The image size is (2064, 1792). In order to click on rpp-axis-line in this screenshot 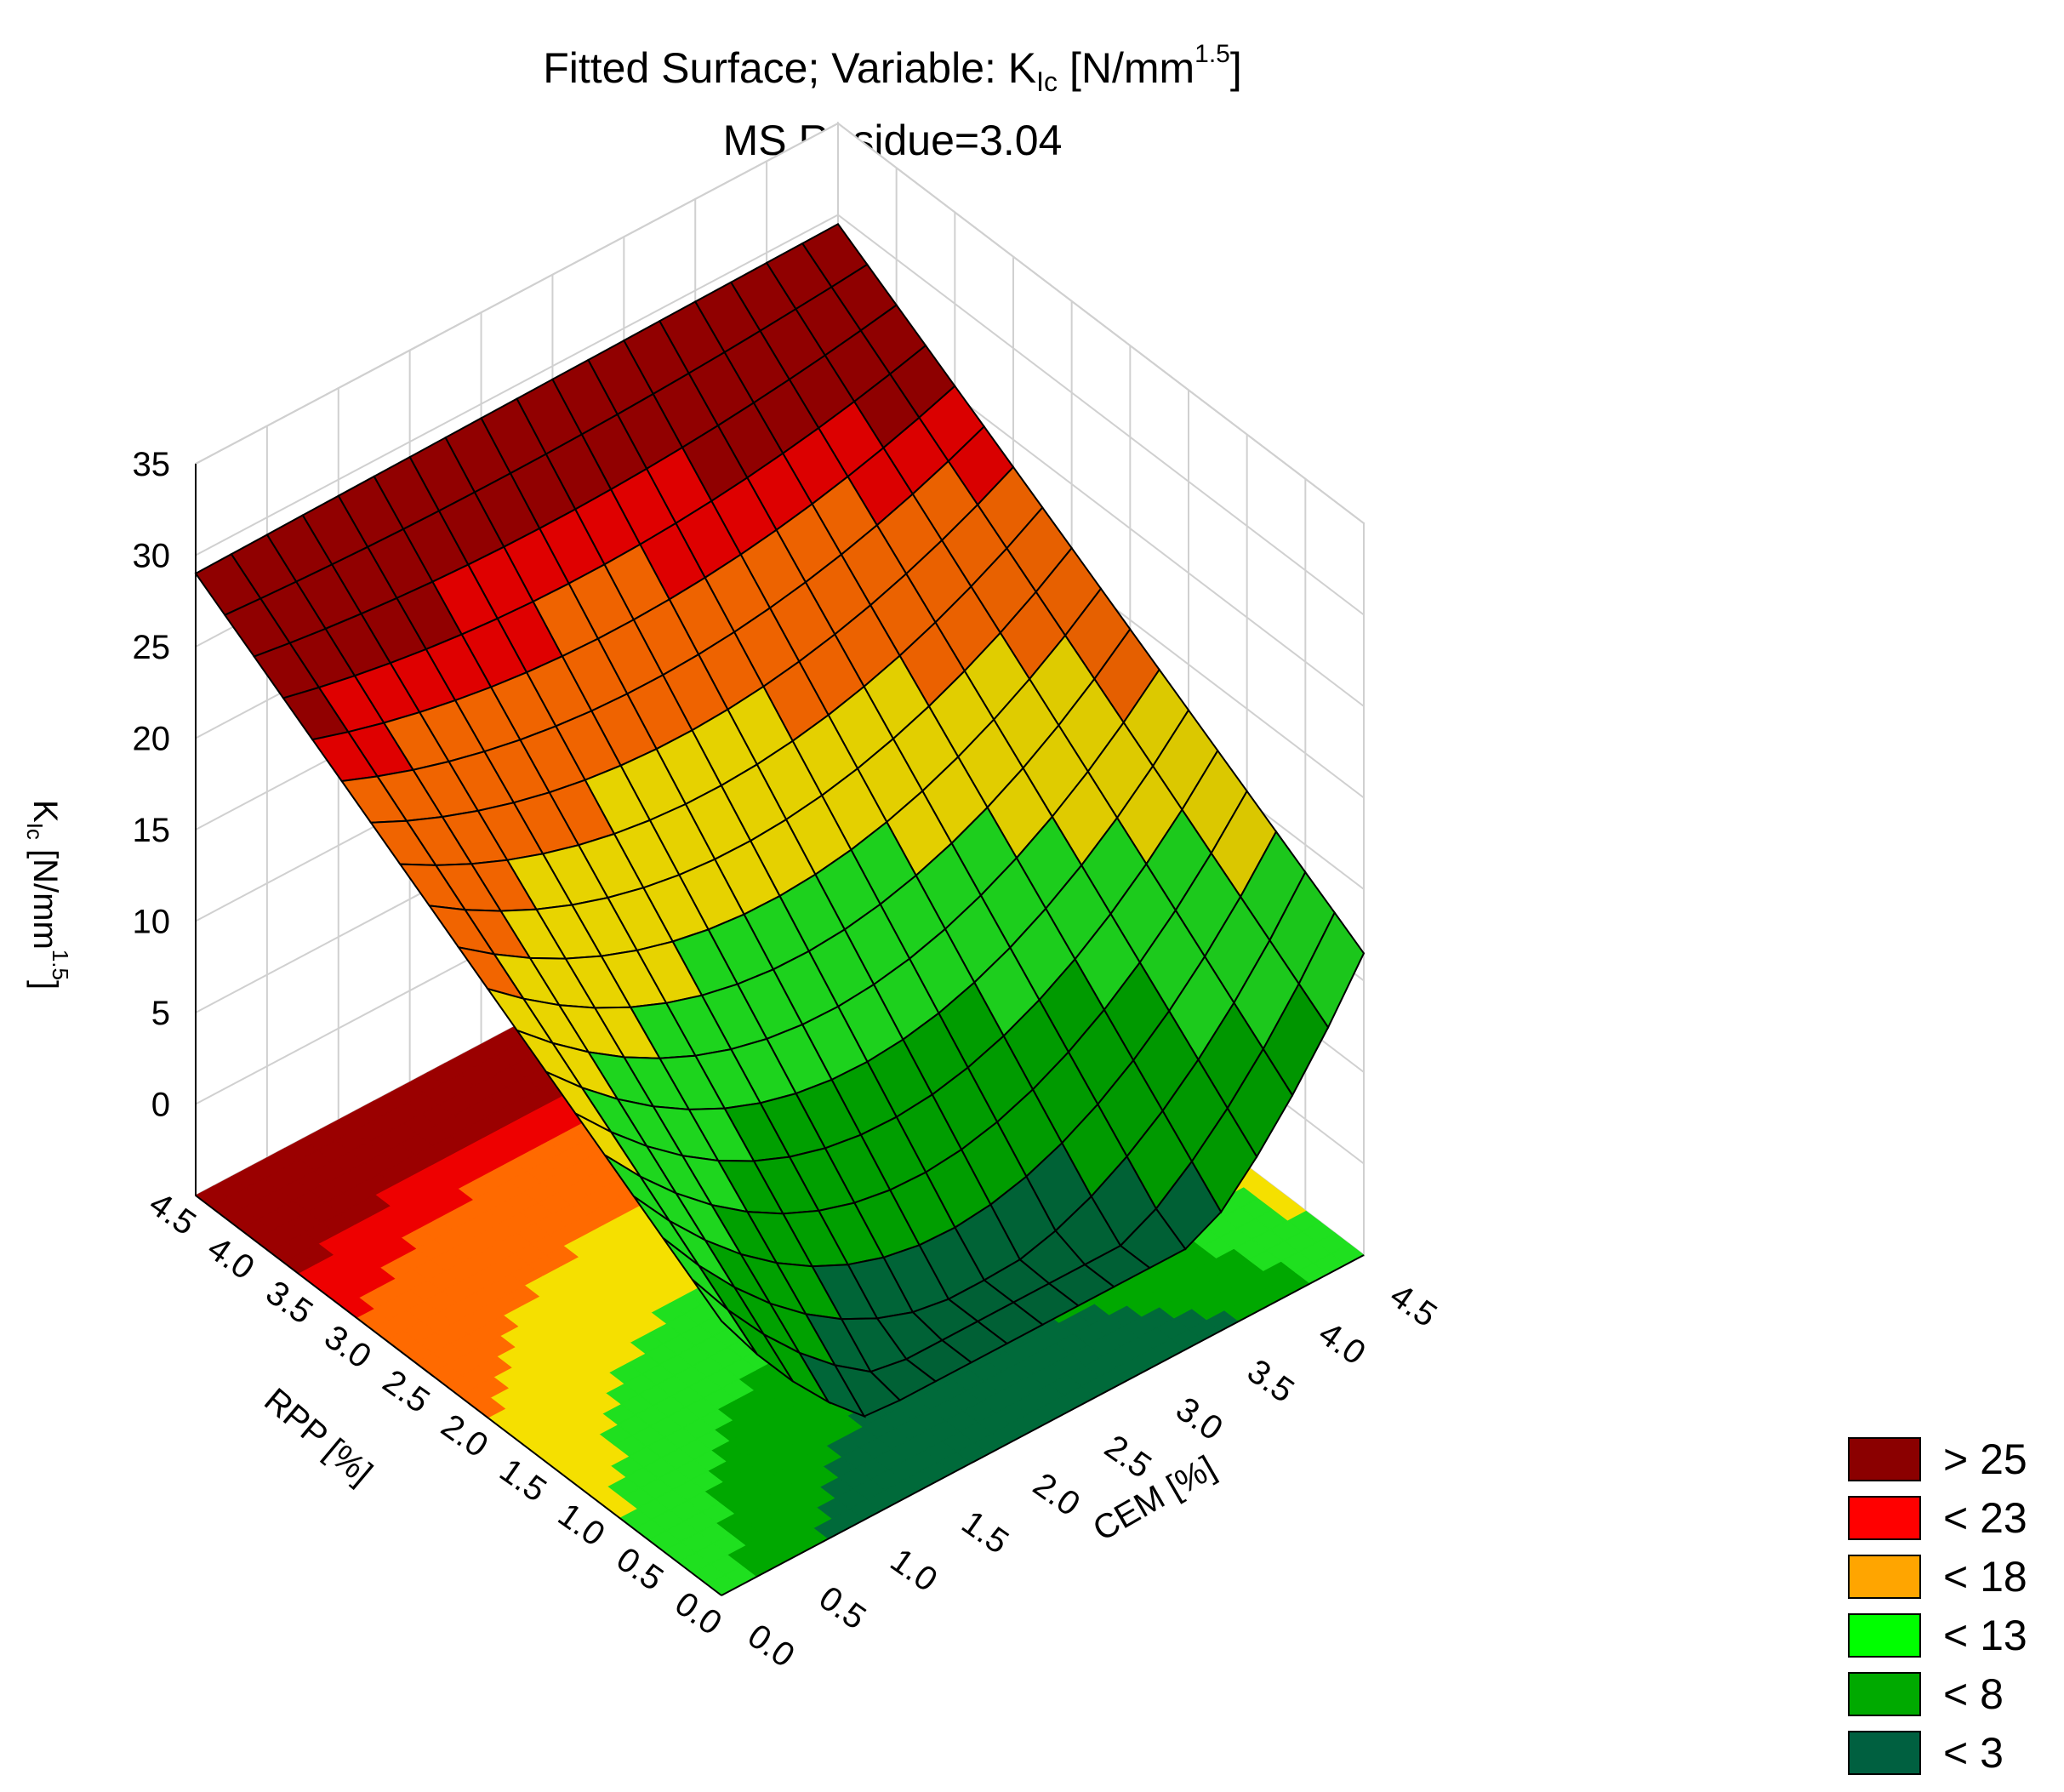, I will do `click(459, 1395)`.